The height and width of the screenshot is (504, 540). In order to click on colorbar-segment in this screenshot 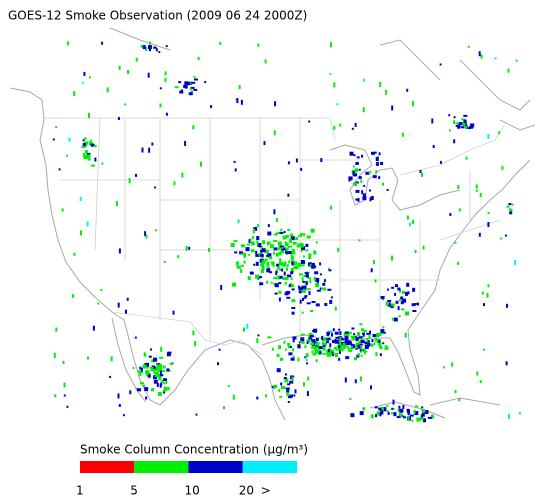, I will do `click(161, 467)`.